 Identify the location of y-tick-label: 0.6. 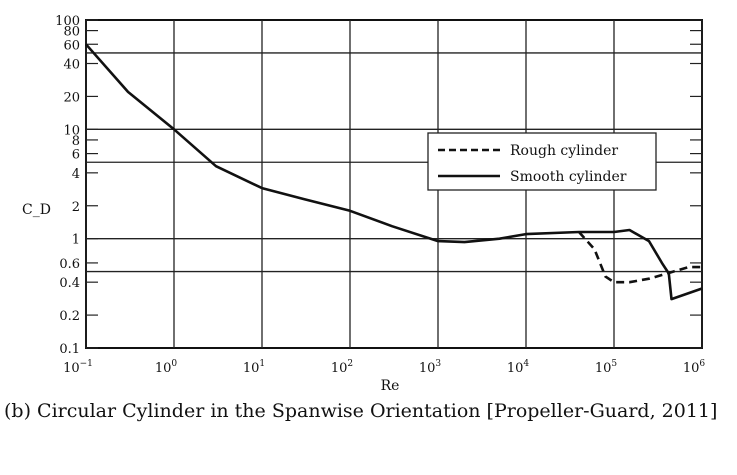
(69, 264).